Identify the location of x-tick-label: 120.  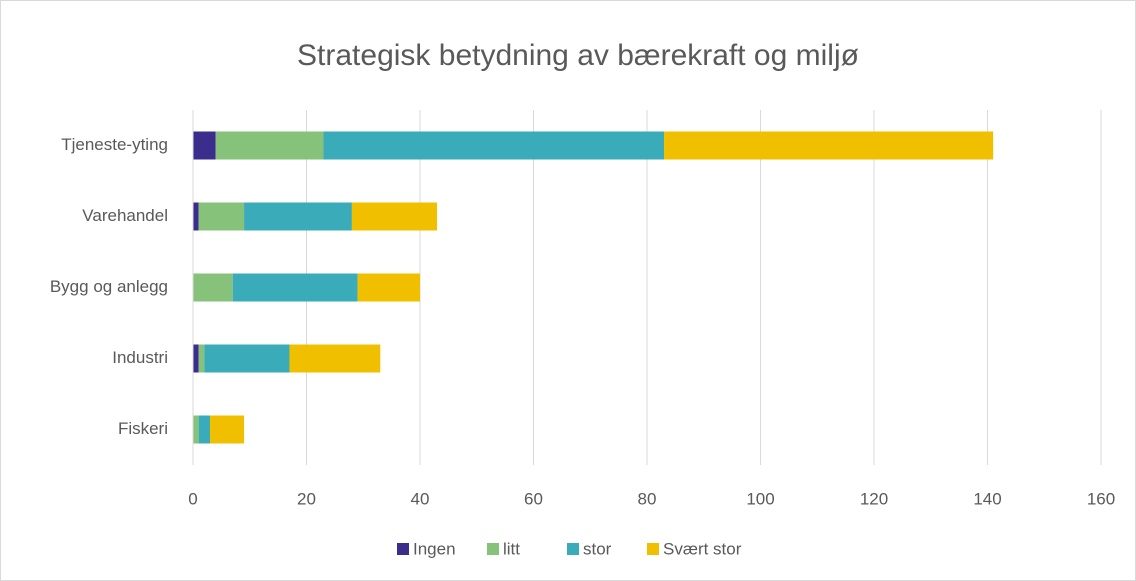
(874, 498).